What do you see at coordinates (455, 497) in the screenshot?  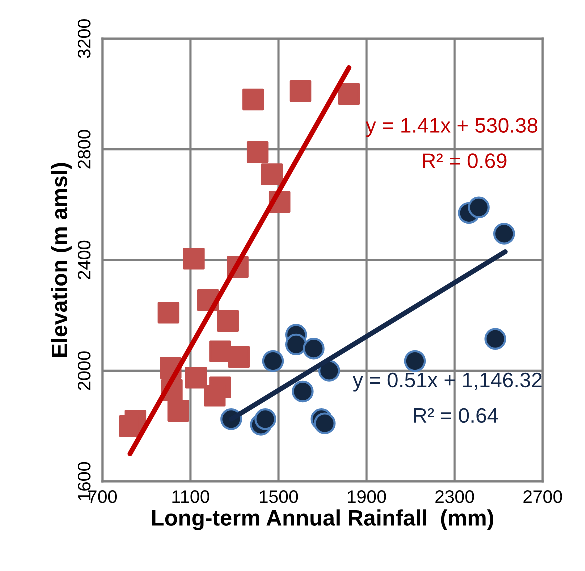 I see `x-tick-label: 2300` at bounding box center [455, 497].